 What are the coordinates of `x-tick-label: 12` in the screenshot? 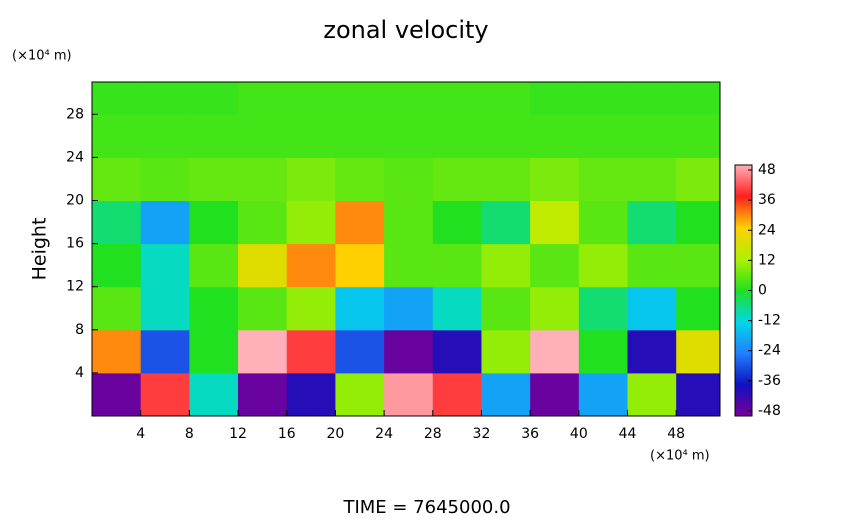 It's located at (238, 434).